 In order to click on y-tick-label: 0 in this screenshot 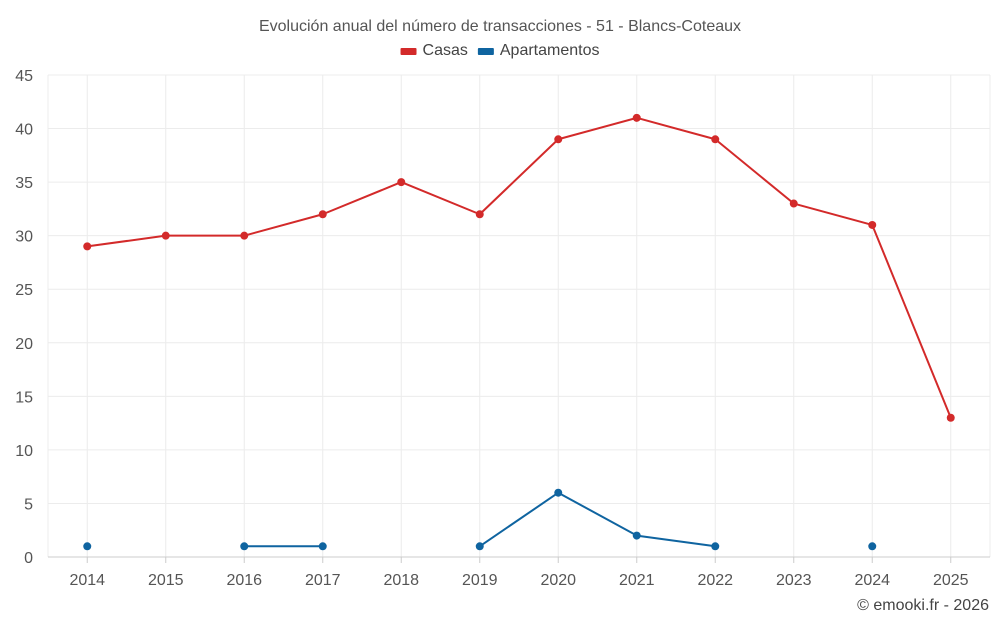, I will do `click(28, 558)`.